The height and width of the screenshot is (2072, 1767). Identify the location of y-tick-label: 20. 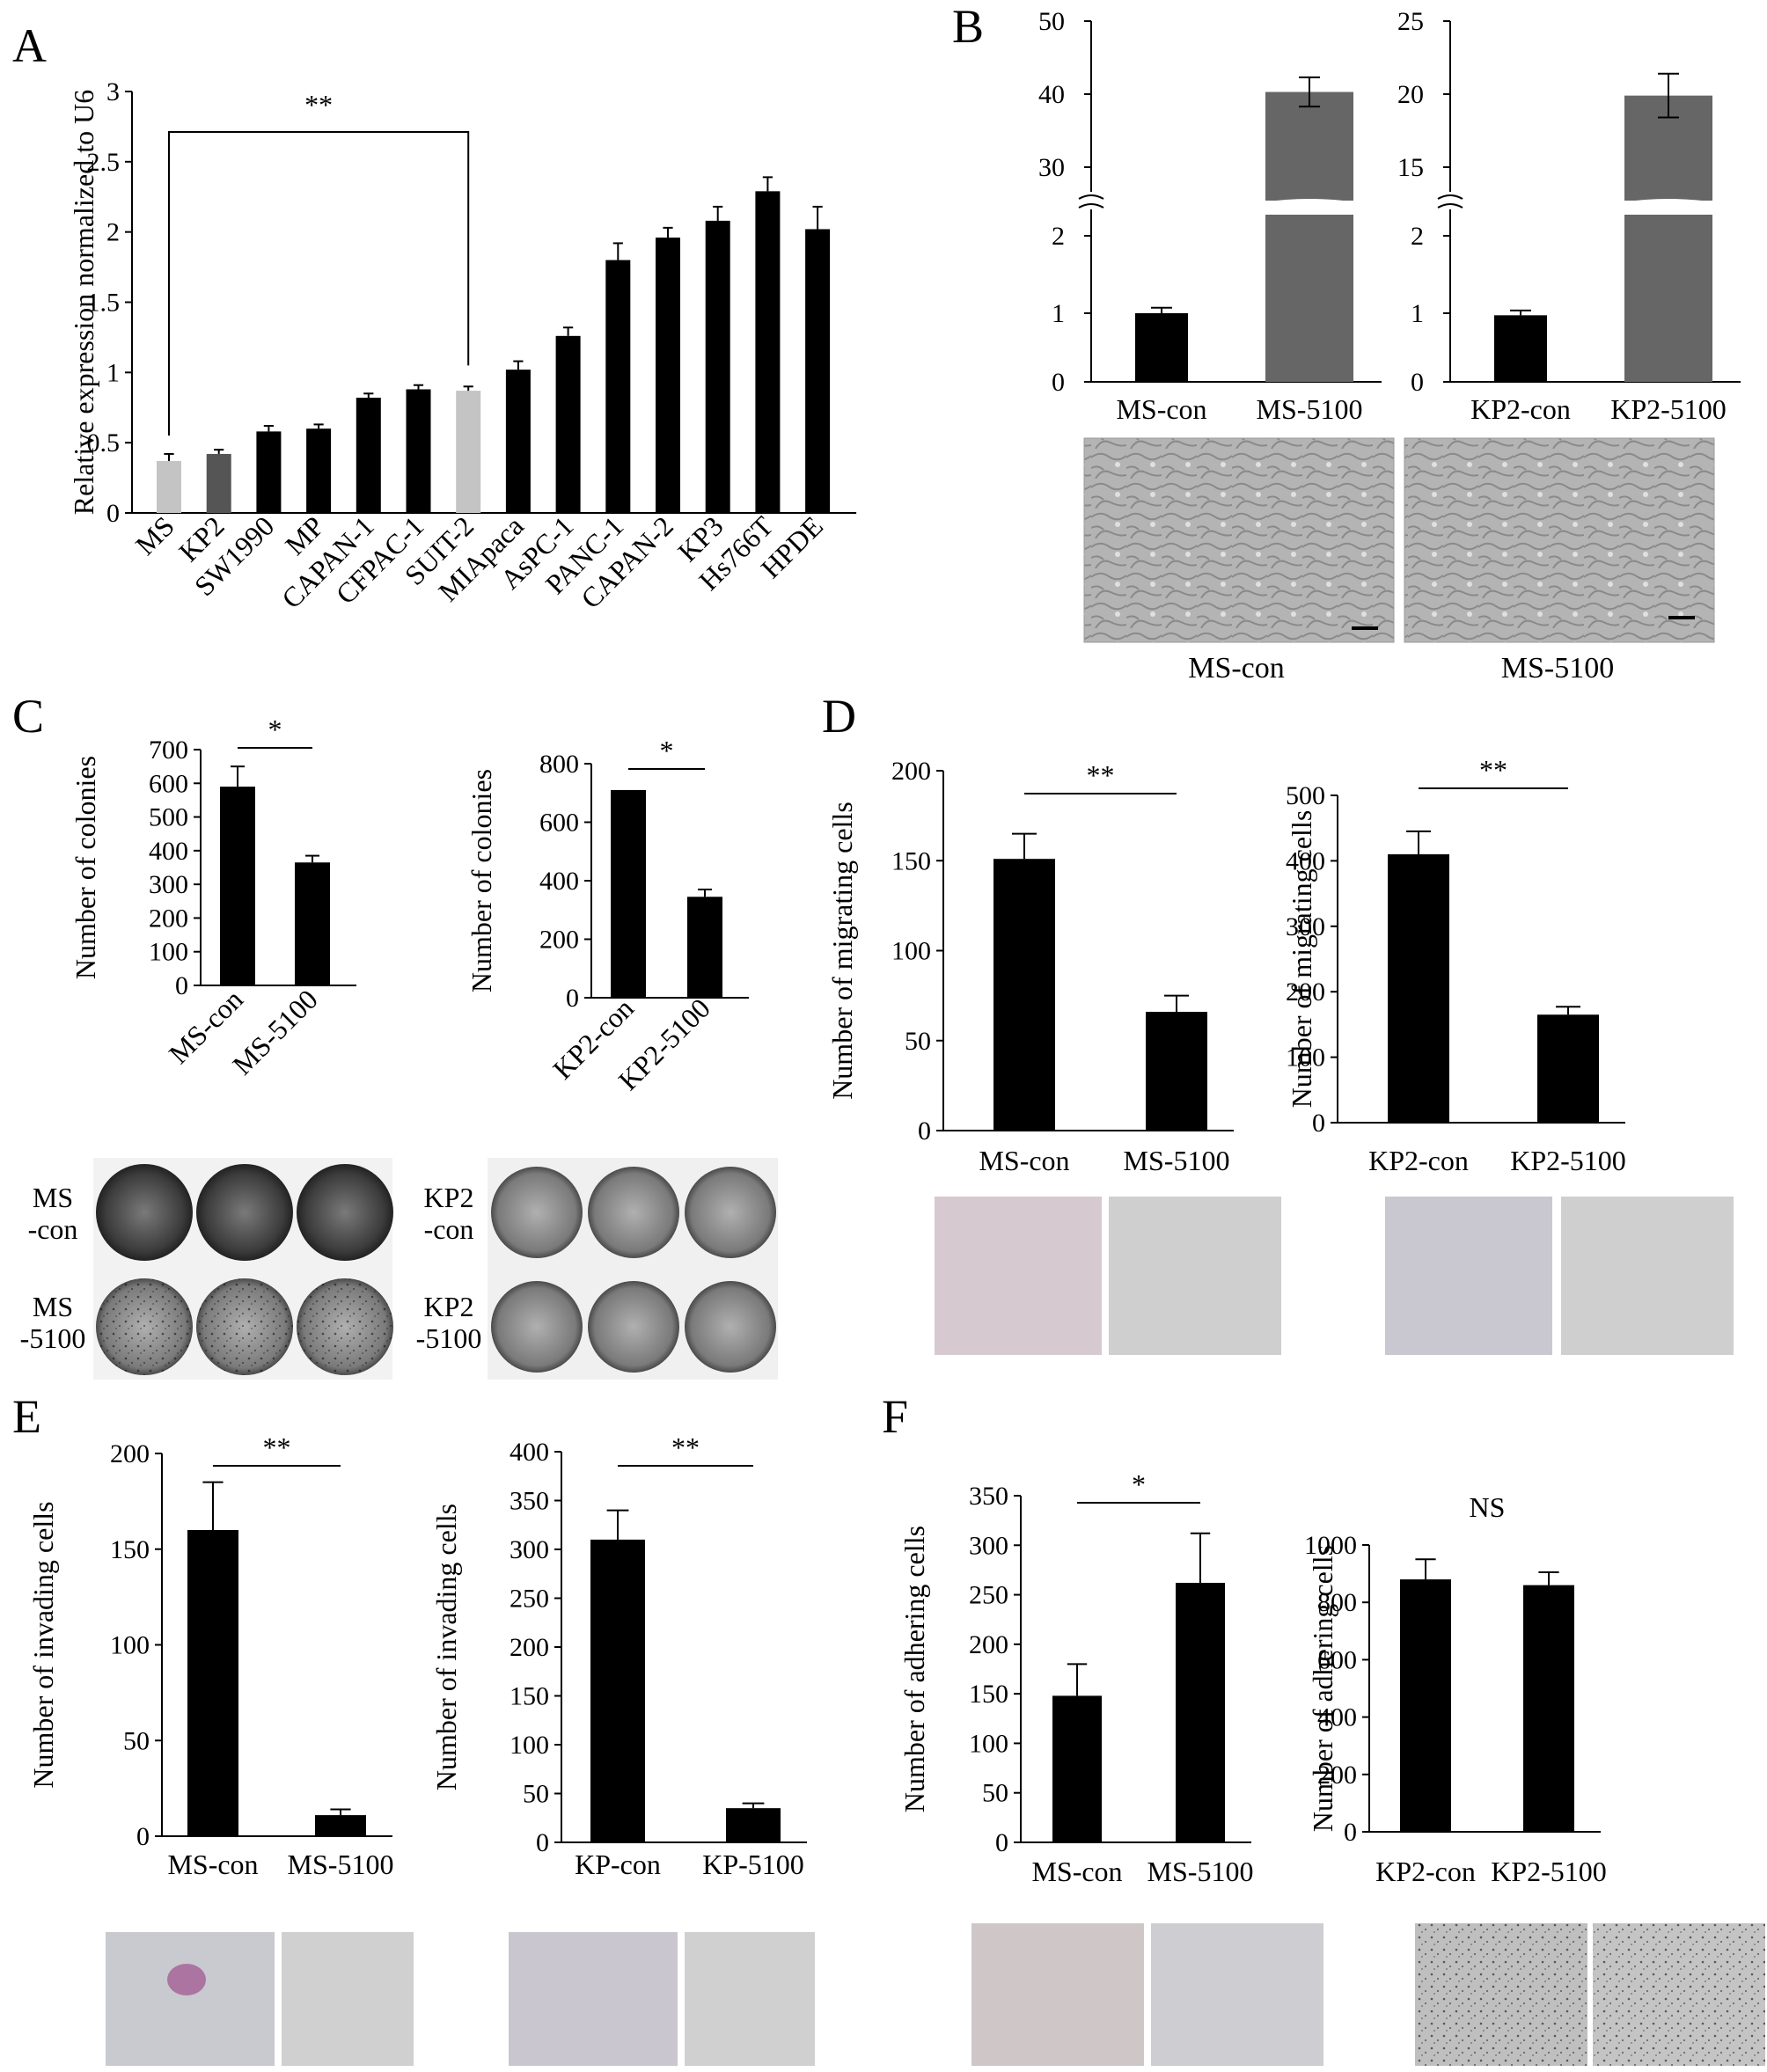
(1411, 94).